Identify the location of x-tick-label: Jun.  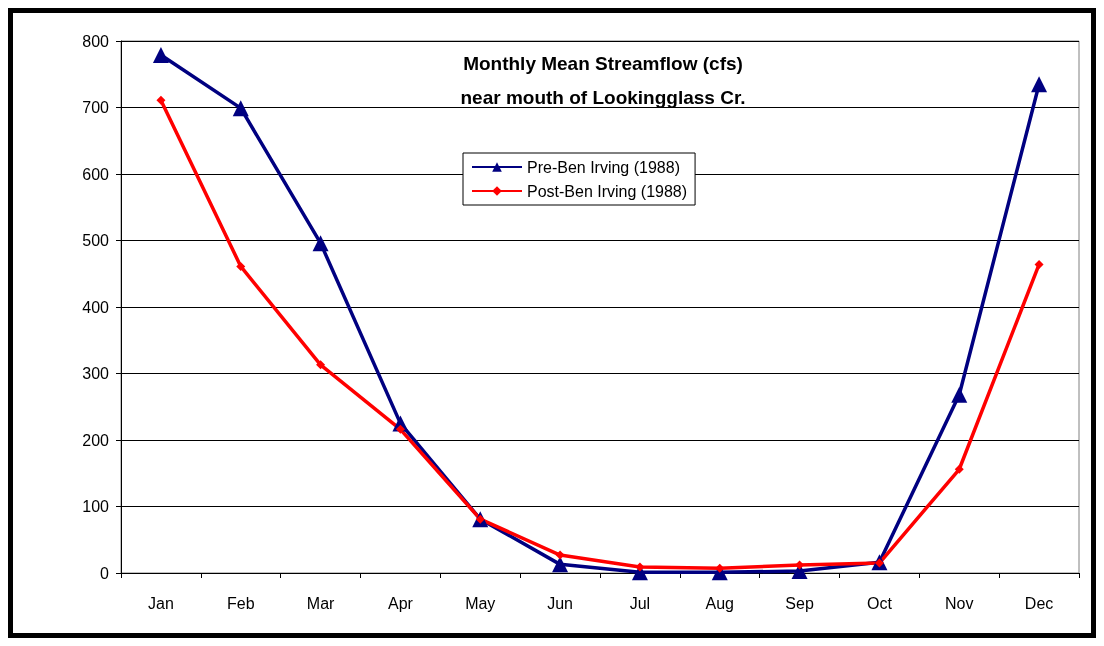
(560, 603).